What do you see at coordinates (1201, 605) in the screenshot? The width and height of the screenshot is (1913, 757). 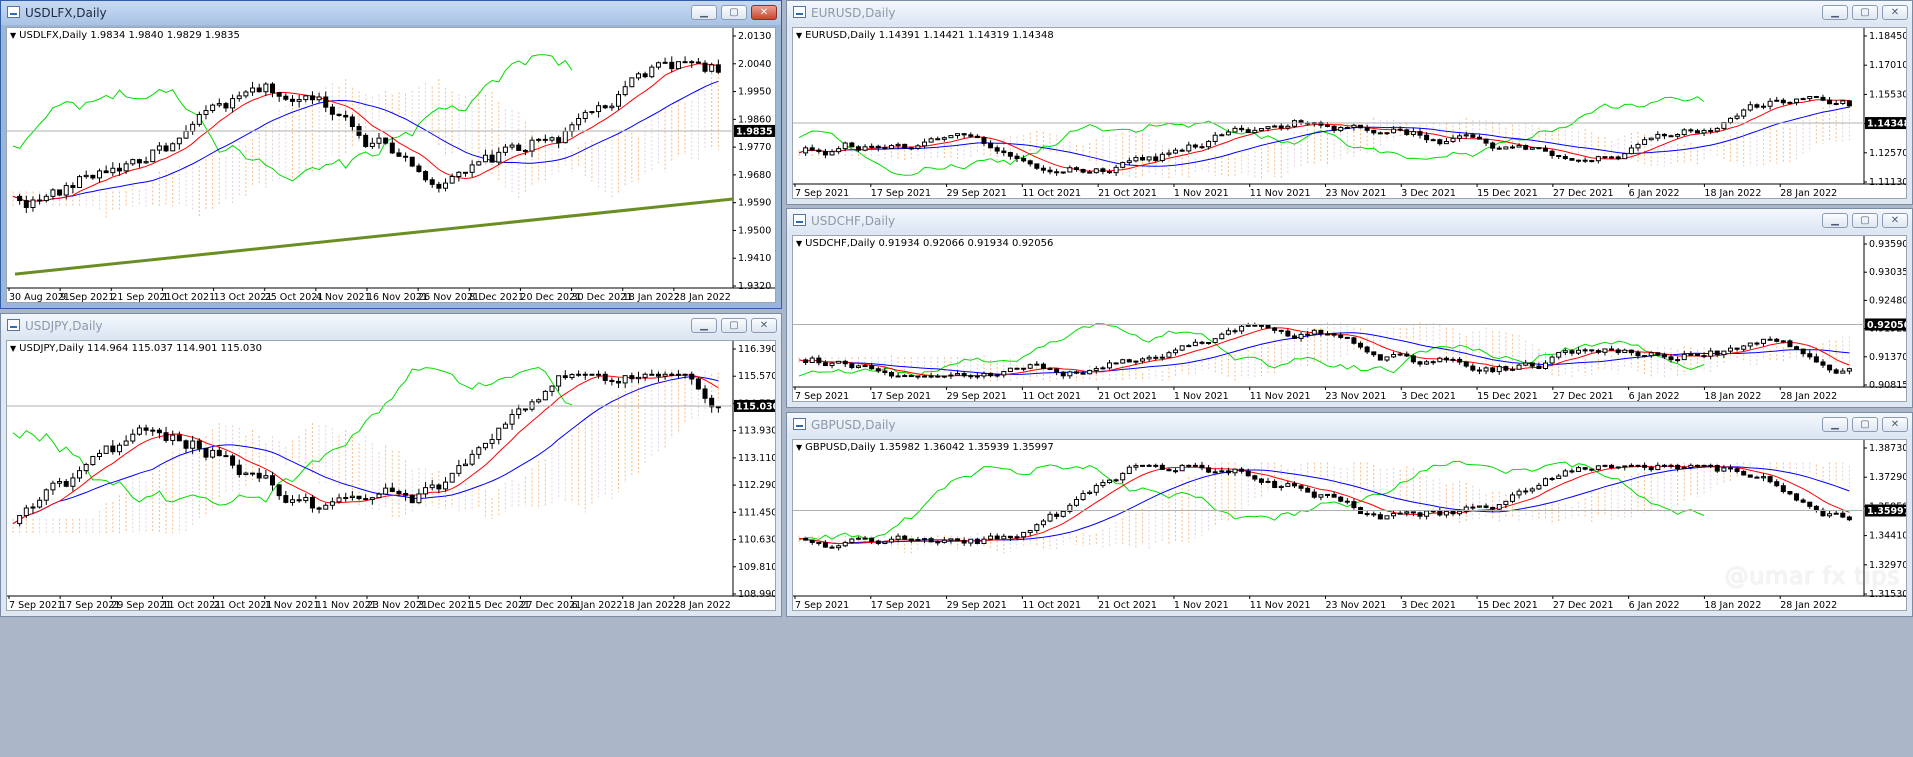 I see `date-label: 1 Nov 2021` at bounding box center [1201, 605].